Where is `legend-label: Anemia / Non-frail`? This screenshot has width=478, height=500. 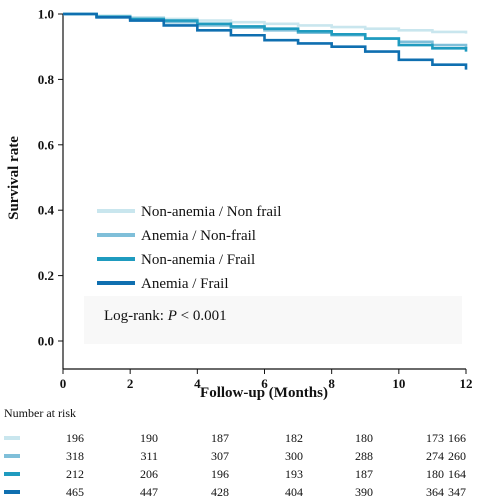 legend-label: Anemia / Non-frail is located at coordinates (198, 236).